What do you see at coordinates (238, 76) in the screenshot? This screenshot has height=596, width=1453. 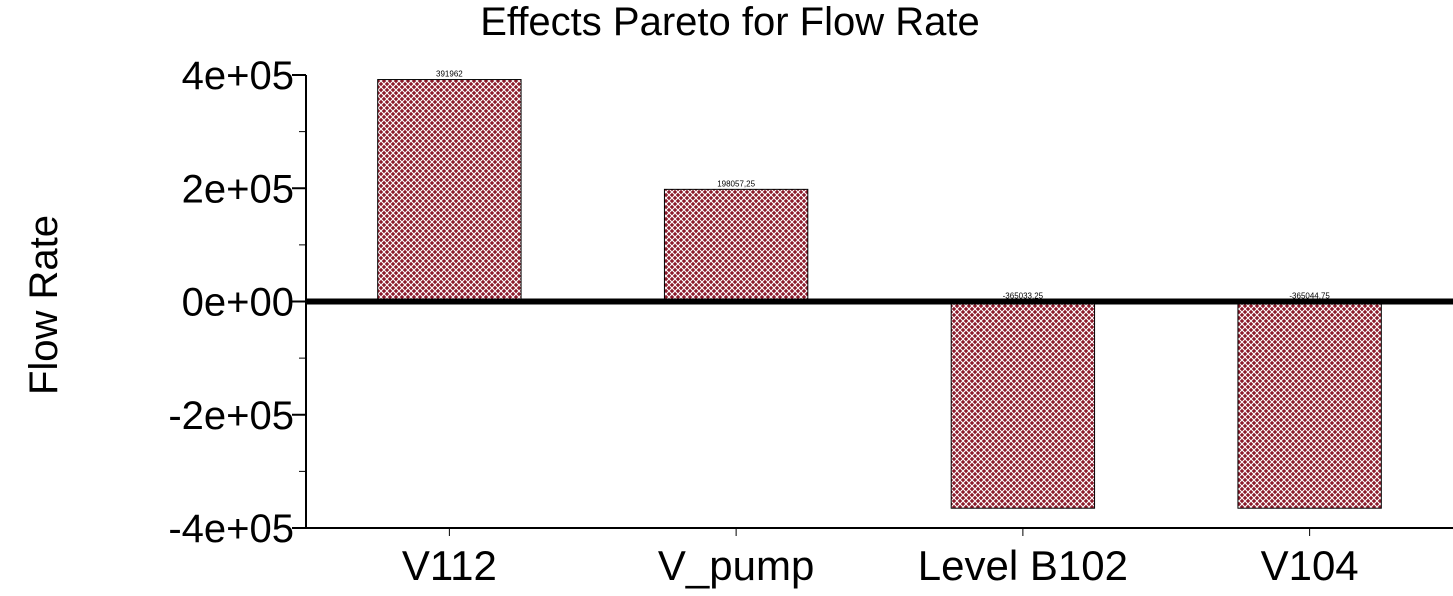 I see `y-tick-label: 4e+05` at bounding box center [238, 76].